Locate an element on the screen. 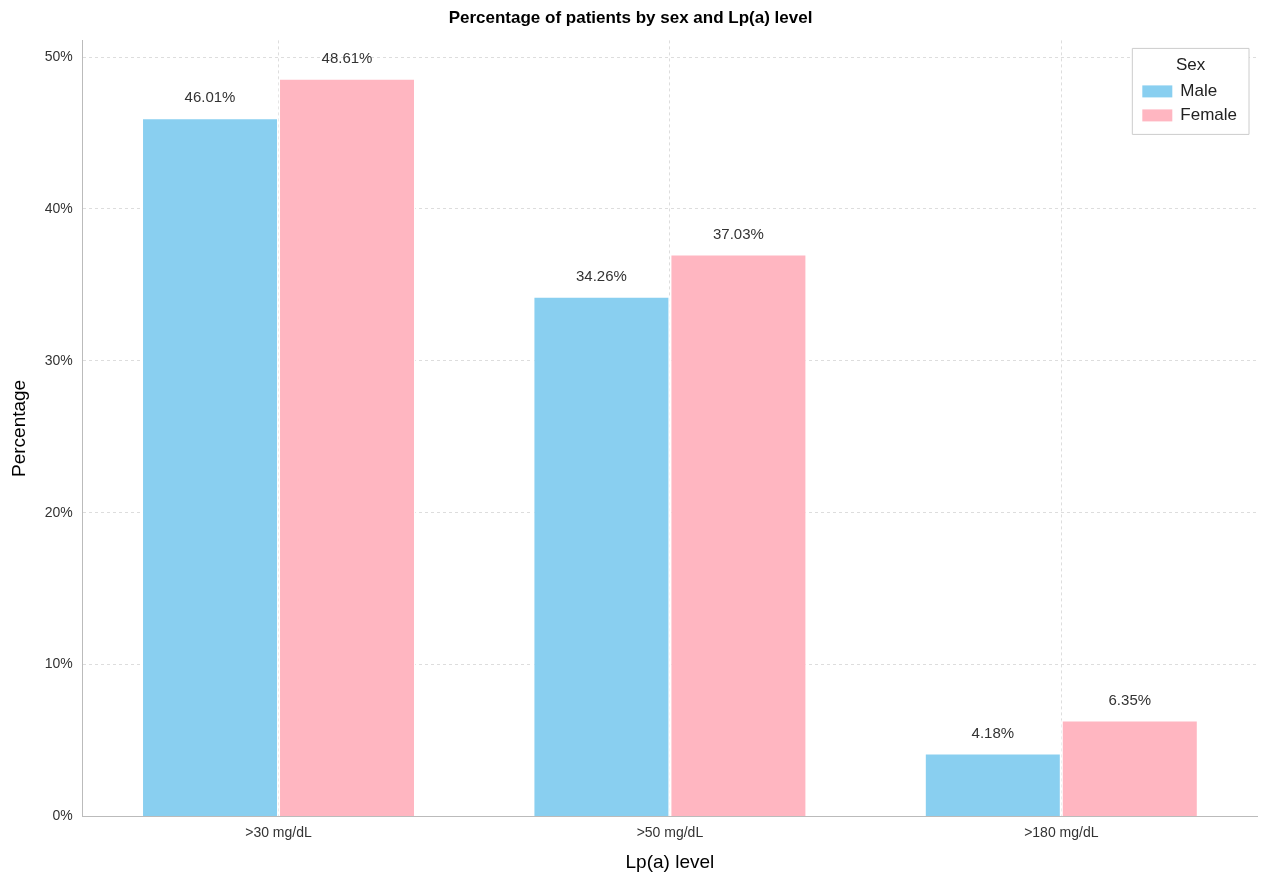  data-label: 48.61% is located at coordinates (347, 57).